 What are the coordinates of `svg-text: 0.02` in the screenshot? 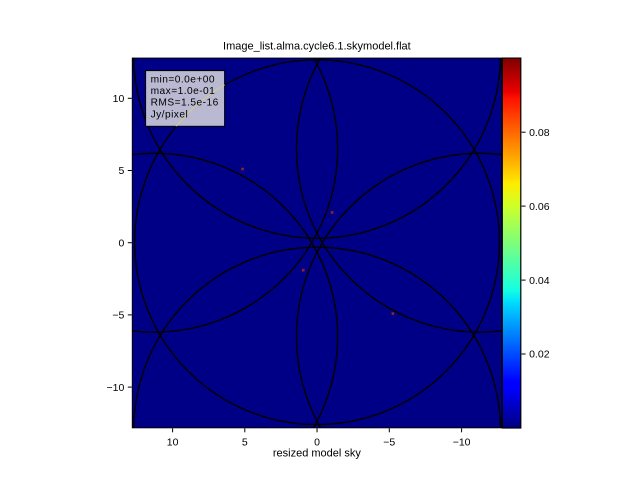 It's located at (539, 355).